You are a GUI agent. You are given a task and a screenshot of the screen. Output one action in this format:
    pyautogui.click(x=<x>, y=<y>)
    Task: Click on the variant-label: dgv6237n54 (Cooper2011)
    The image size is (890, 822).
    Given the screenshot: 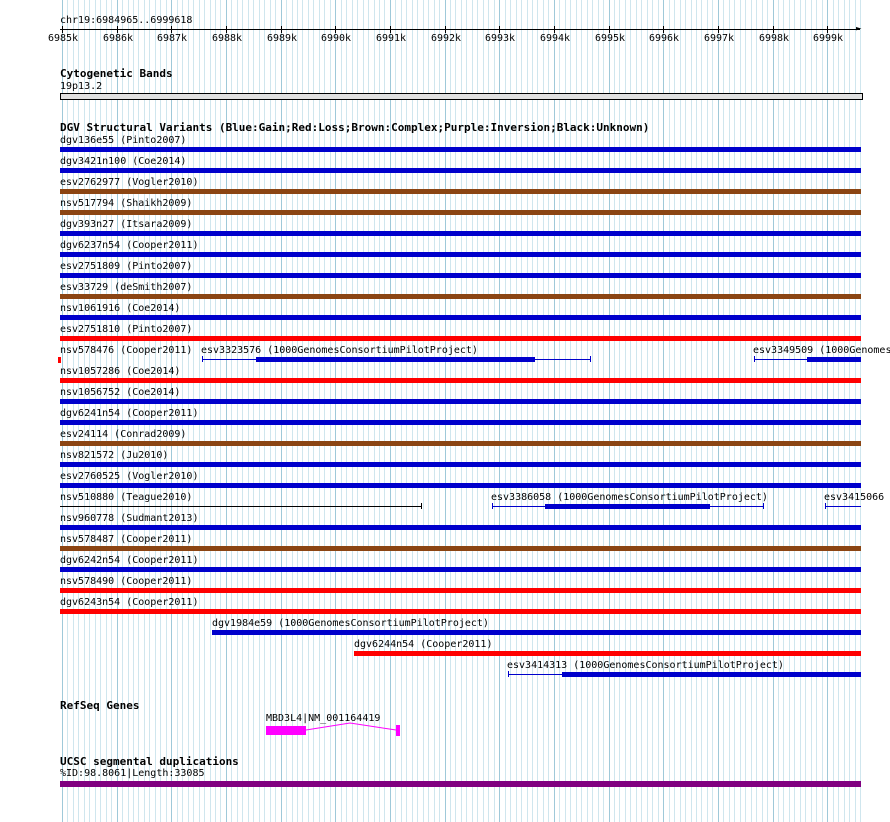 What is the action you would take?
    pyautogui.click(x=129, y=245)
    